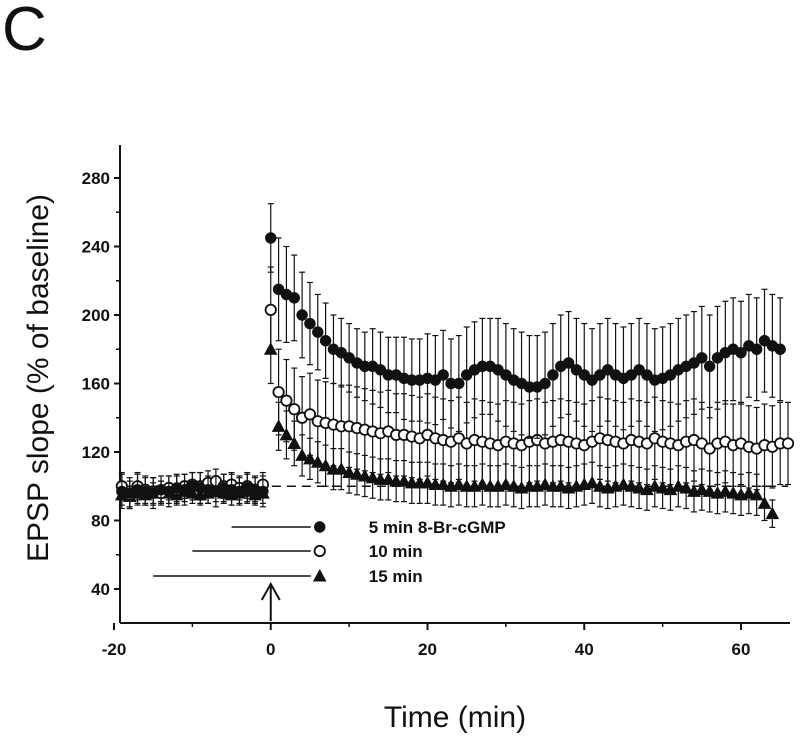  What do you see at coordinates (437, 527) in the screenshot?
I see `legend-label: 5 min 8-Br-cGMP` at bounding box center [437, 527].